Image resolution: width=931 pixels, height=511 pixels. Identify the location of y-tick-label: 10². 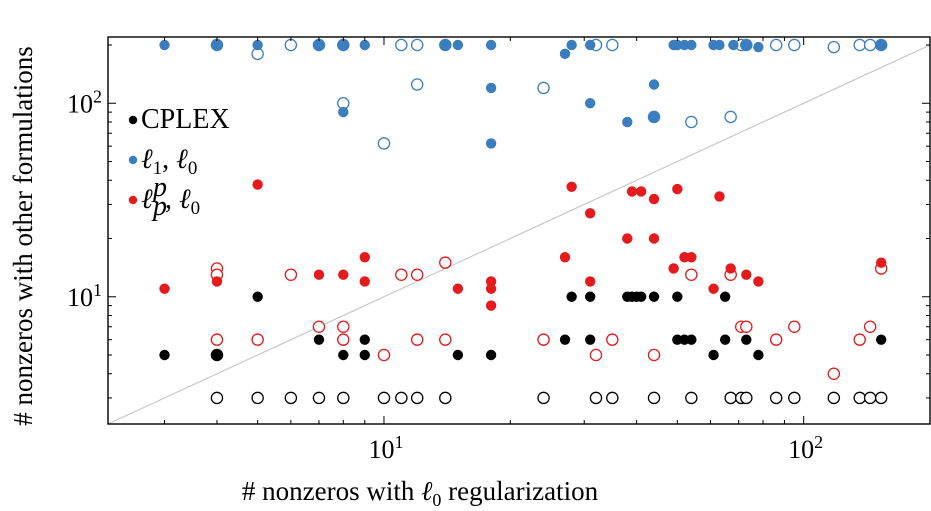
(84, 102).